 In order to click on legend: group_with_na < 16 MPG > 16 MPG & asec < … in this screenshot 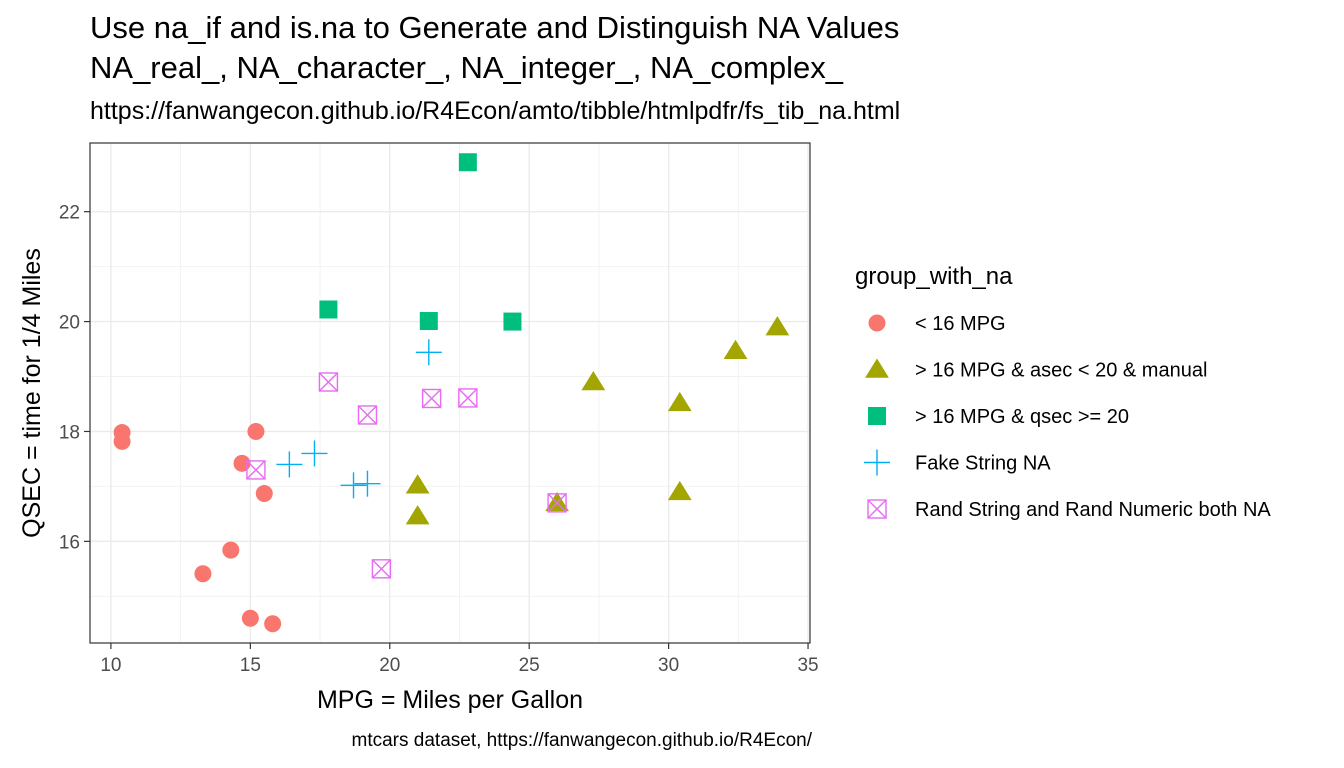, I will do `click(1063, 392)`.